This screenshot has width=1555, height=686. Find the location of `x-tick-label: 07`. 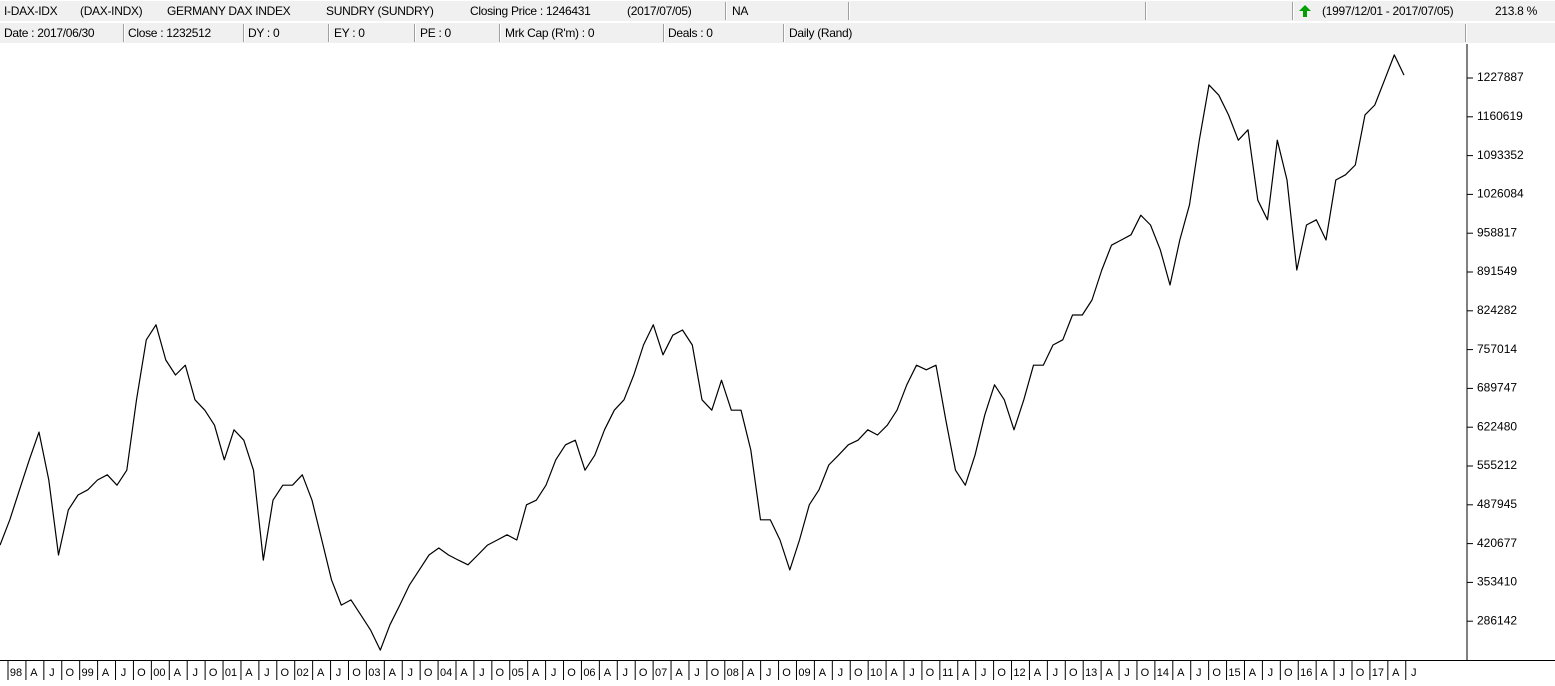

x-tick-label: 07 is located at coordinates (661, 673).